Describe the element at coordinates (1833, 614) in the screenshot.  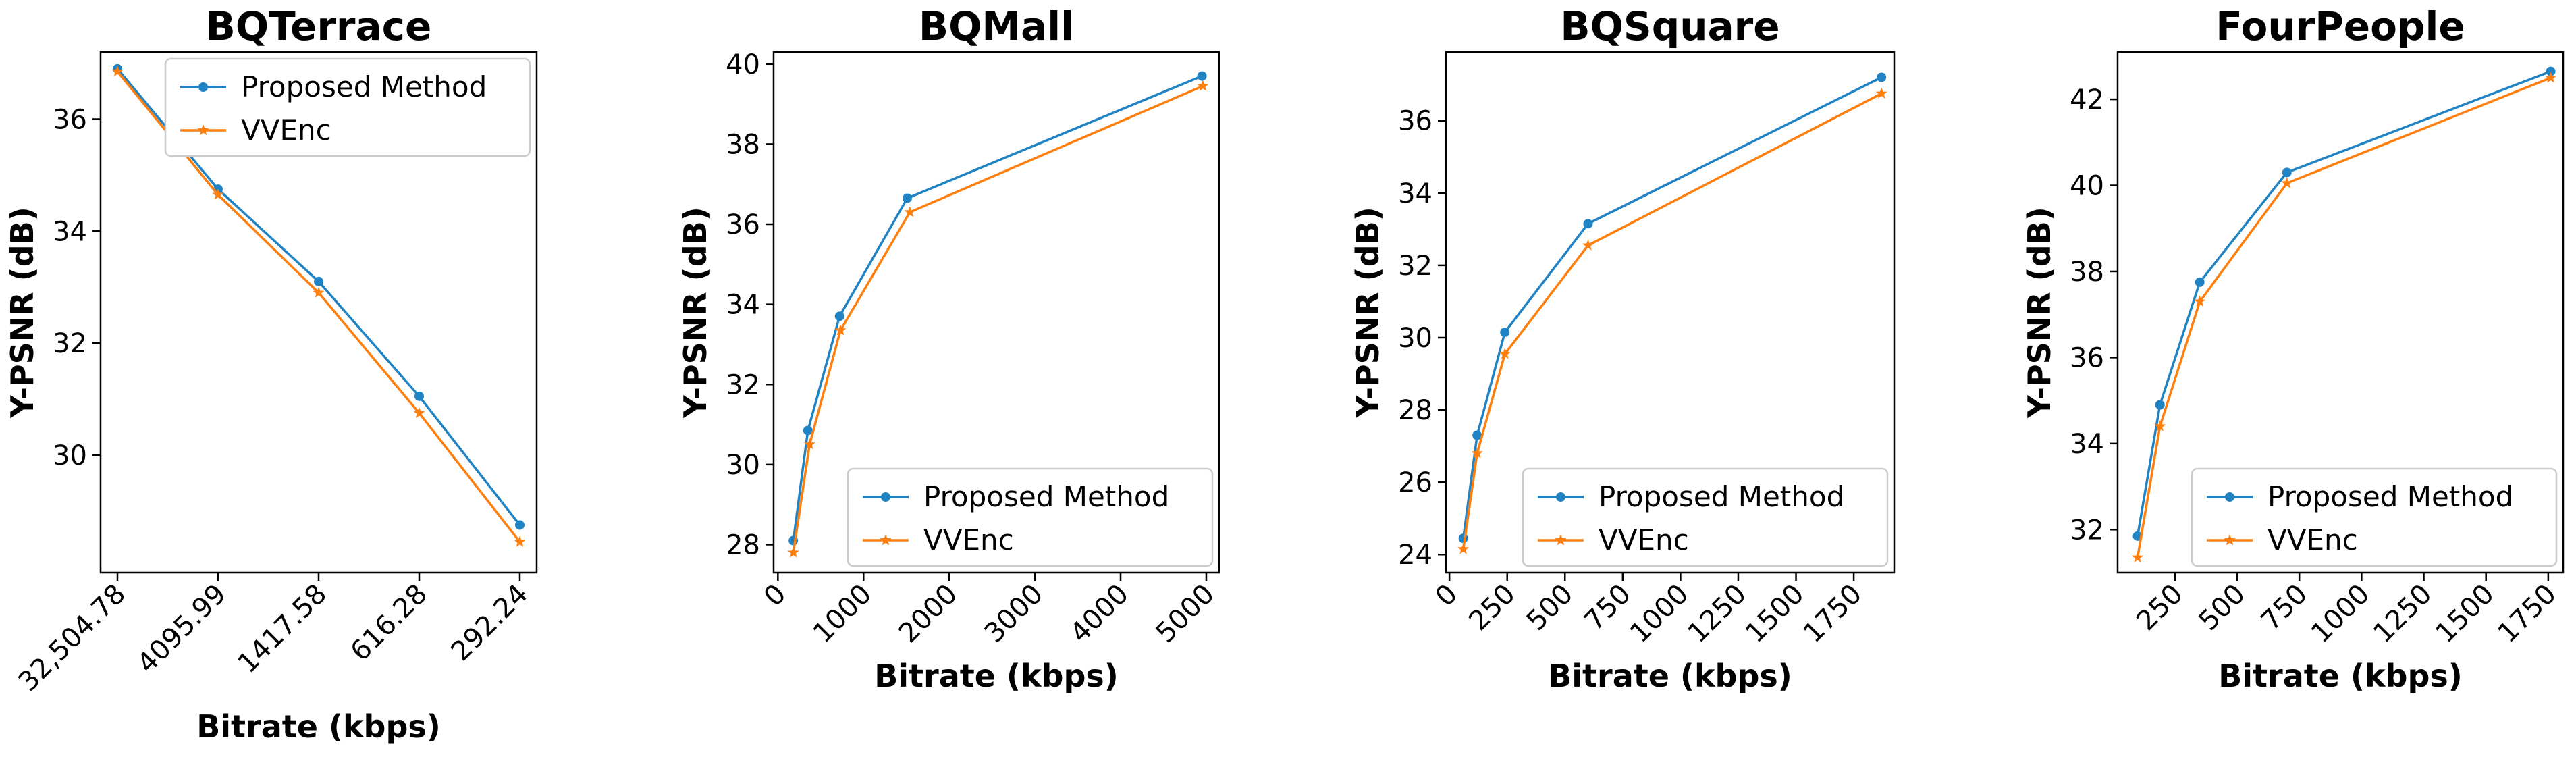
I see `x-tick-label: 1750` at that location.